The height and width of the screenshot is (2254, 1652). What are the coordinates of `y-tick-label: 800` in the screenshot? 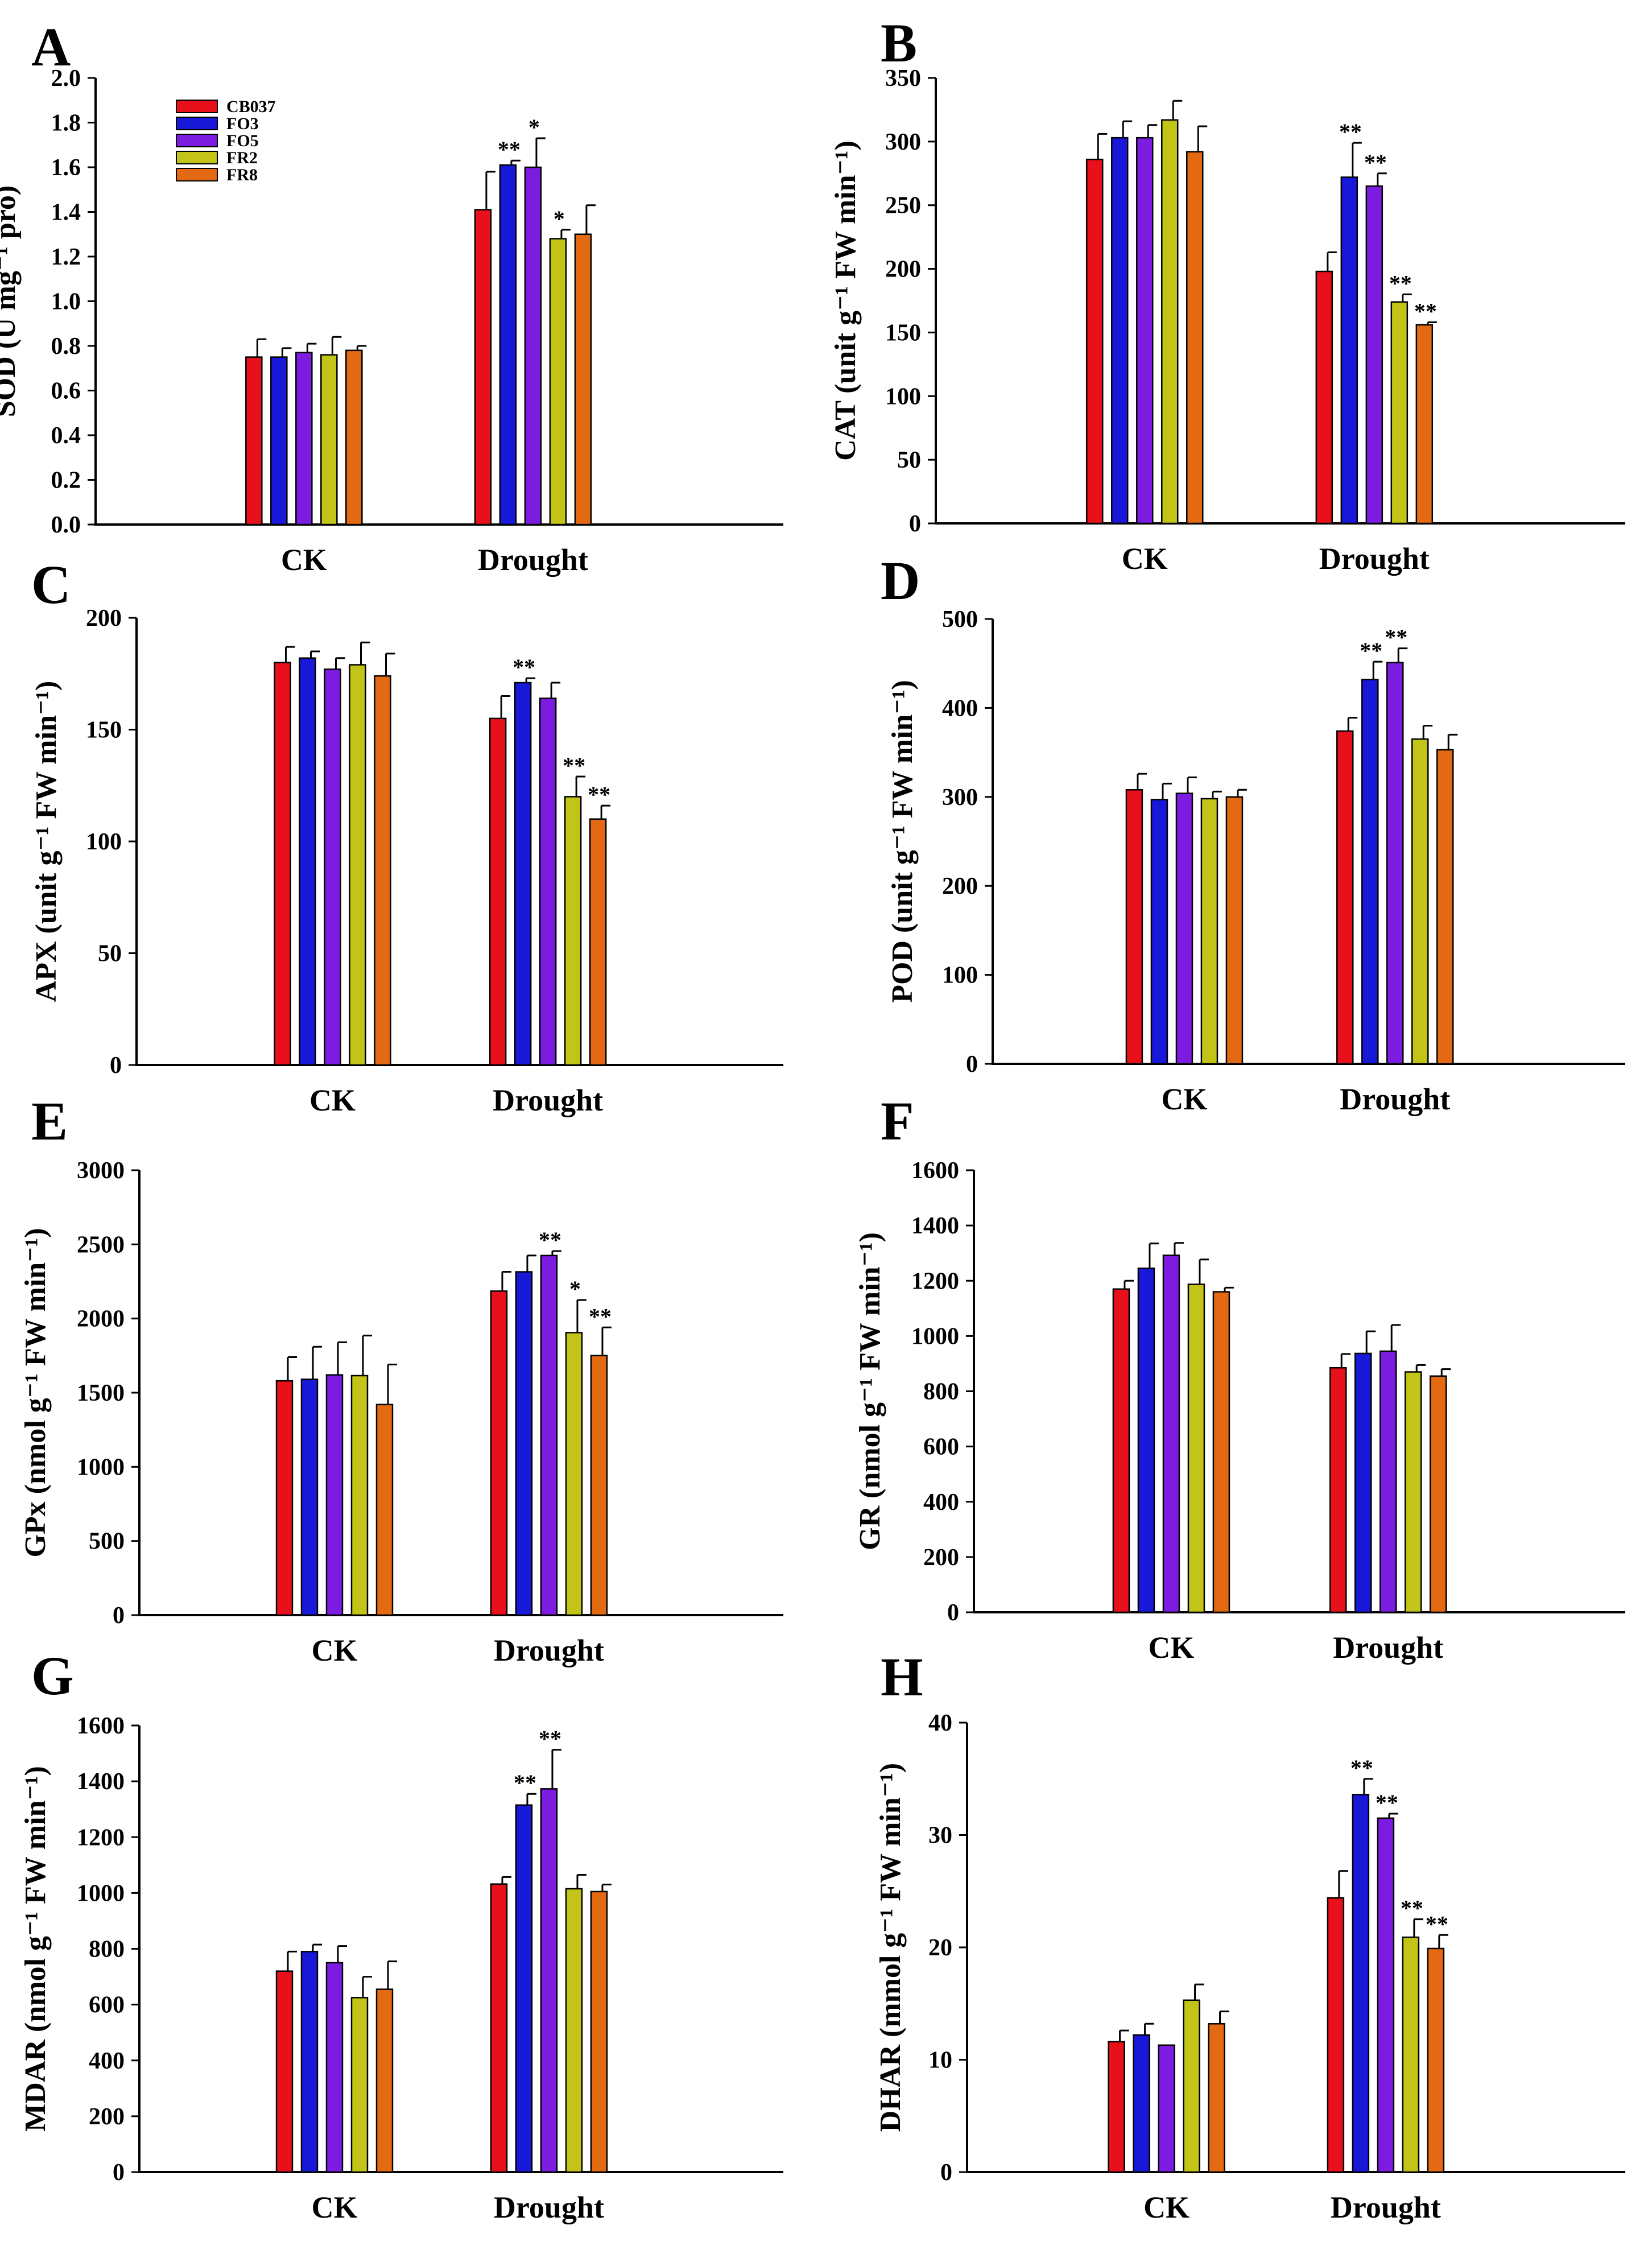 It's located at (107, 1950).